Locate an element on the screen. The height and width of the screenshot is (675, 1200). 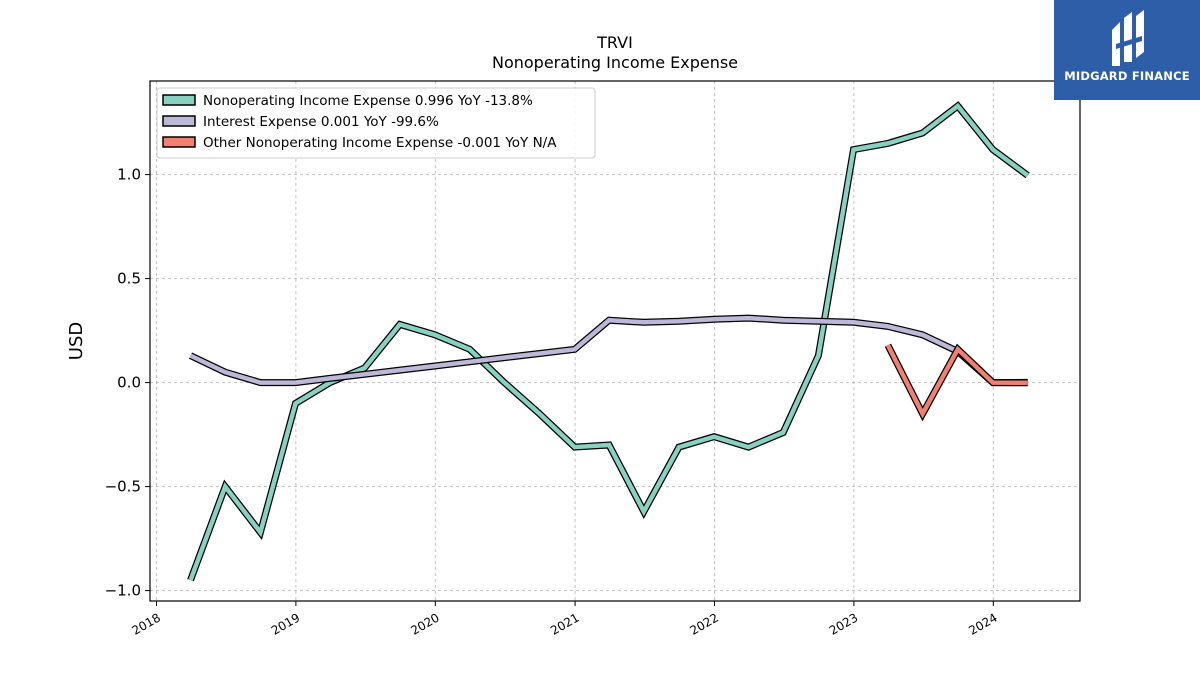
x-tick-label: 2018 is located at coordinates (146, 623).